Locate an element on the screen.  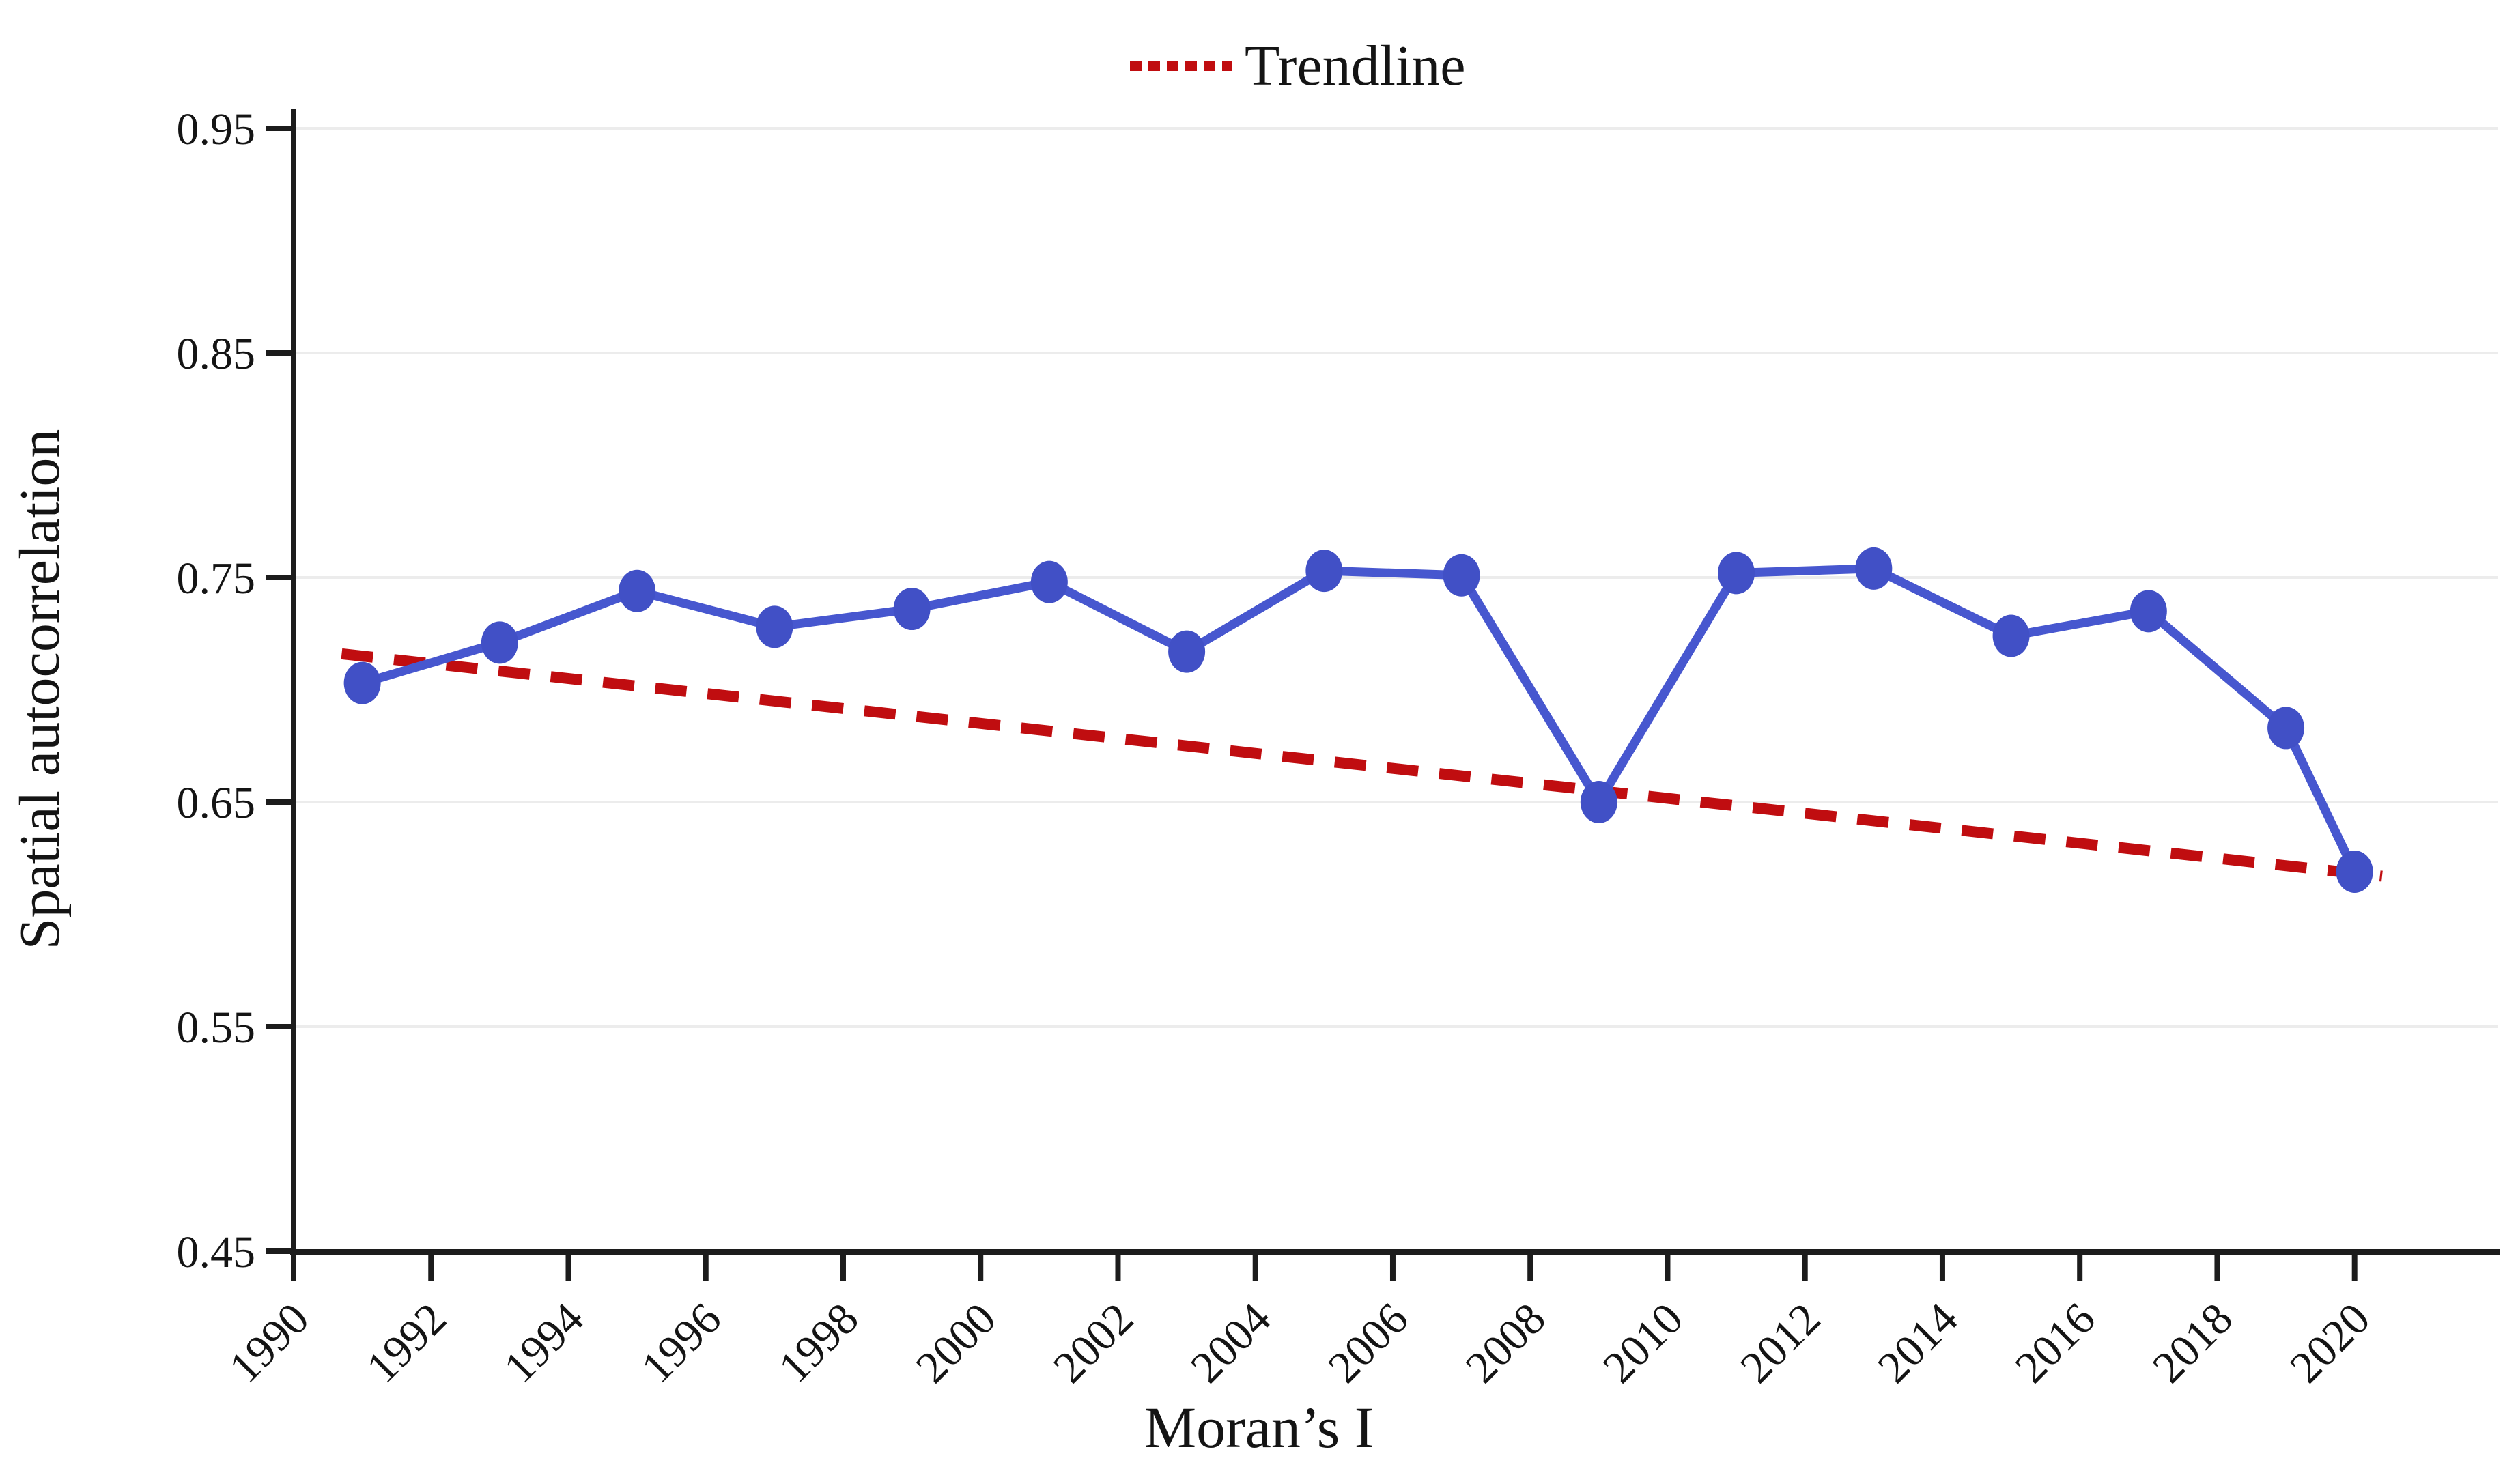
data-point-2019 is located at coordinates (2286, 728).